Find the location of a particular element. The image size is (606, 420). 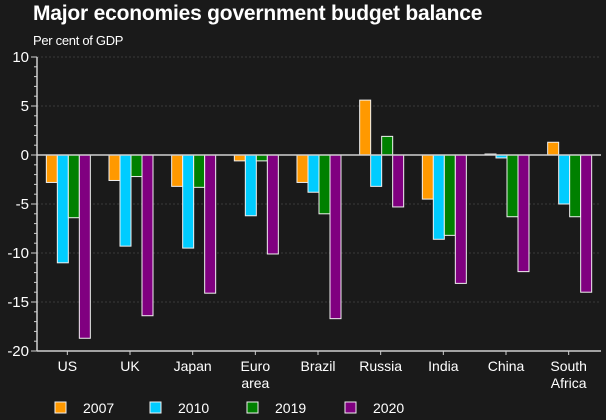

y-tick-label: 0 is located at coordinates (25, 155).